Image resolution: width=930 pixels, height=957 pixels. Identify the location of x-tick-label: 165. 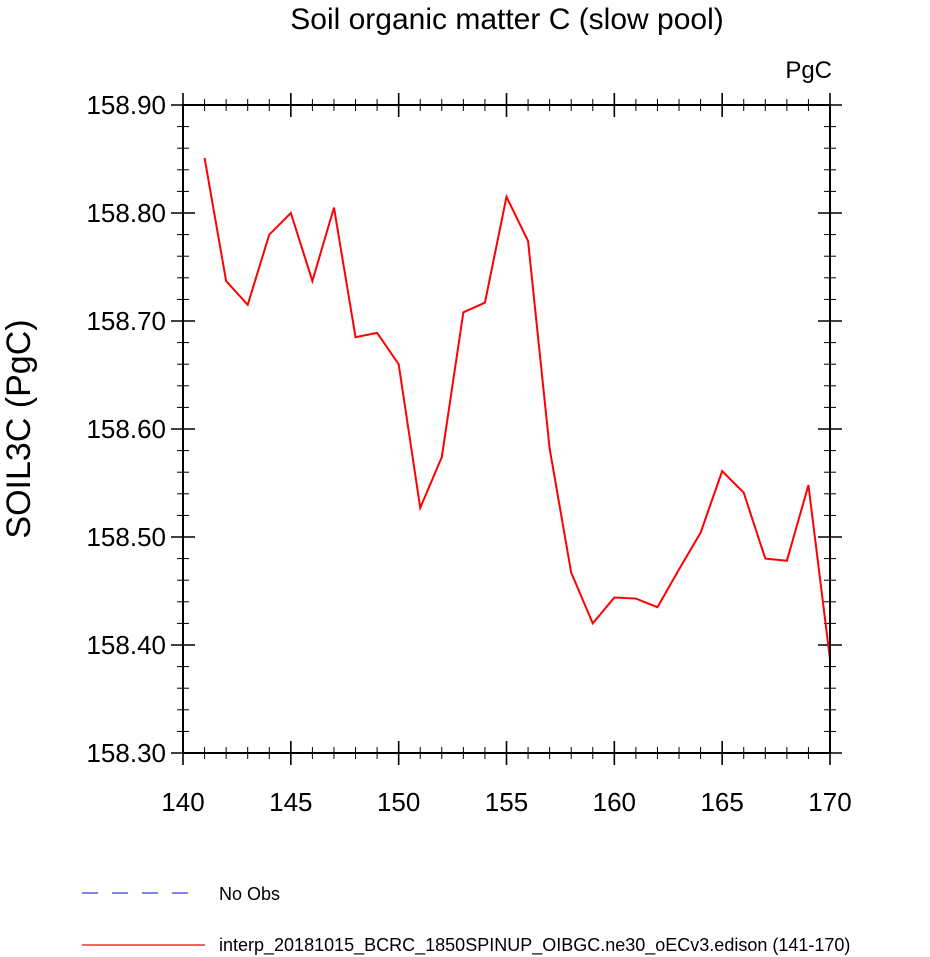
(721, 802).